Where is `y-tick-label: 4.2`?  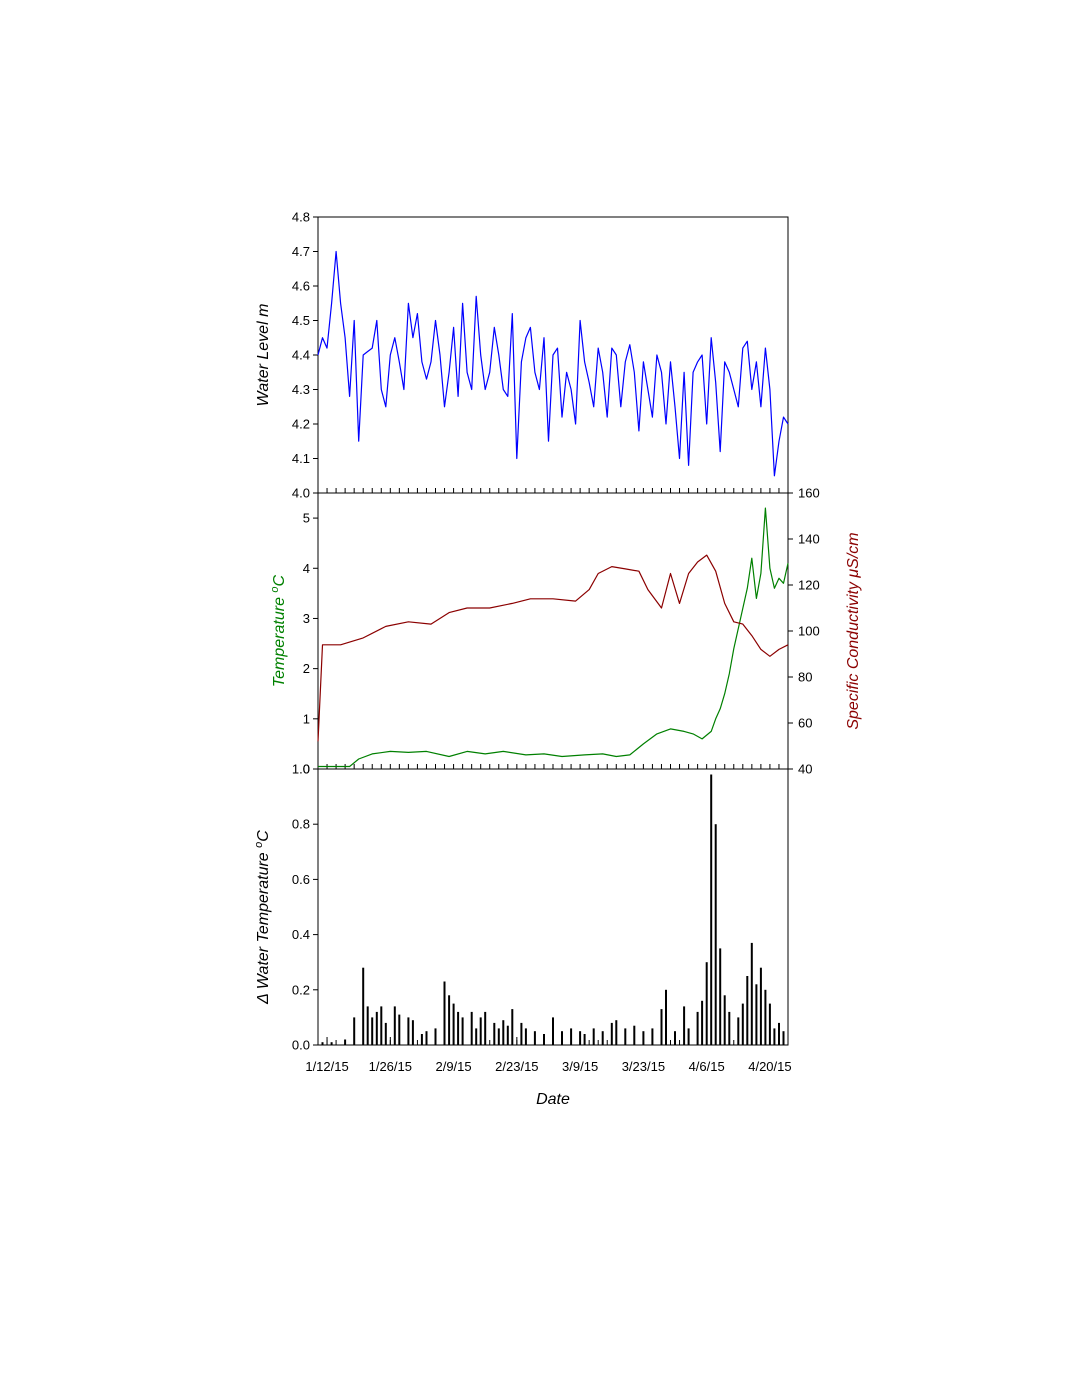 y-tick-label: 4.2 is located at coordinates (301, 424).